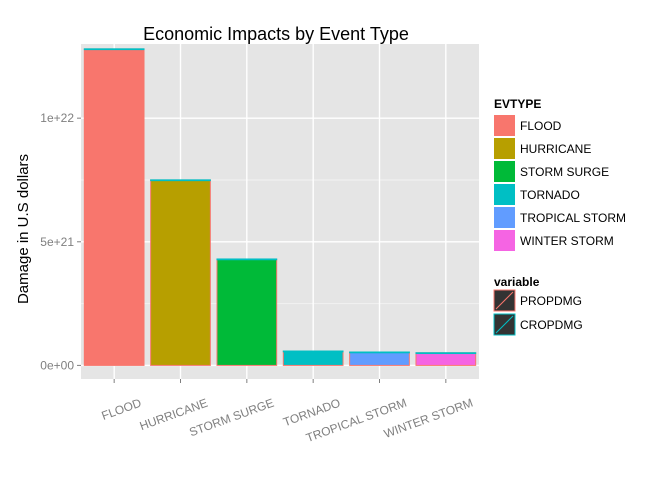 The image size is (672, 485). What do you see at coordinates (313, 351) in the screenshot?
I see `bar-tornado-cropdmg` at bounding box center [313, 351].